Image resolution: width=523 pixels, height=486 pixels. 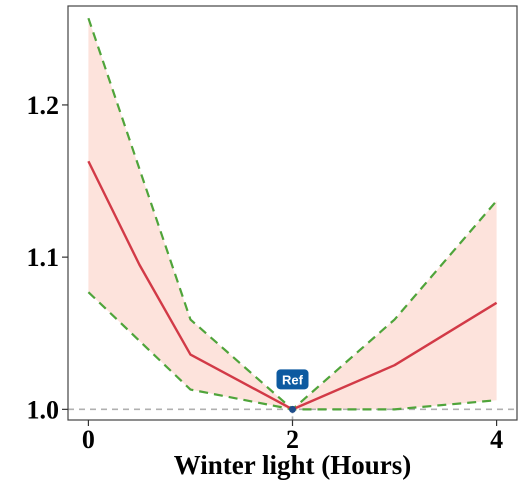 What do you see at coordinates (496, 439) in the screenshot?
I see `x-tick-label: 4` at bounding box center [496, 439].